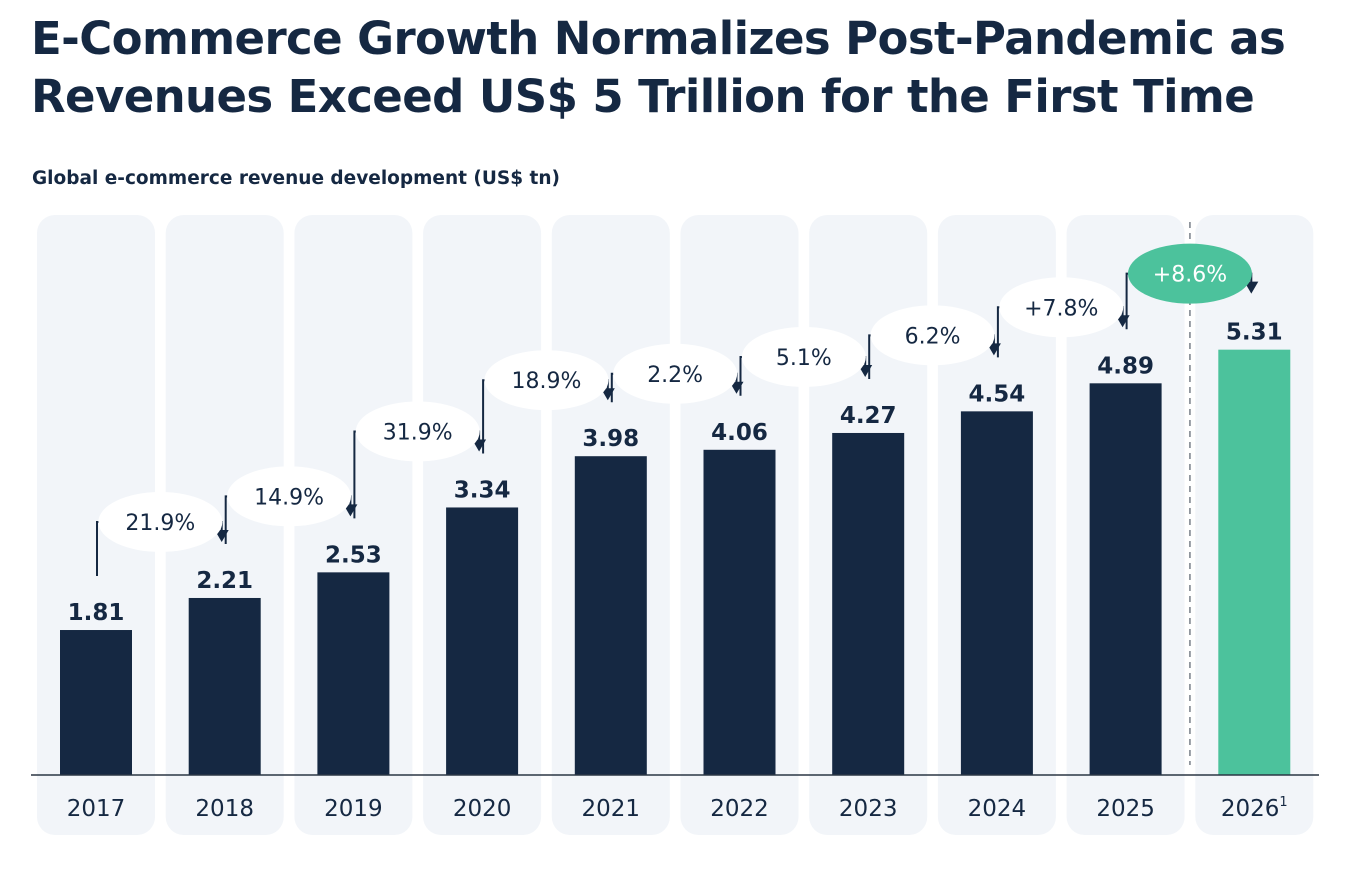 This screenshot has height=876, width=1351. Describe the element at coordinates (739, 433) in the screenshot. I see `value-label: 4.06` at that location.